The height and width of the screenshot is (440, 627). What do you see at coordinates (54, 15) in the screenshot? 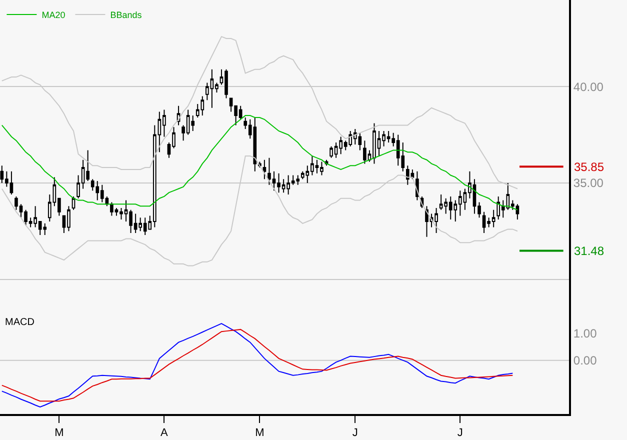
I see `legend-label: MA20` at bounding box center [54, 15].